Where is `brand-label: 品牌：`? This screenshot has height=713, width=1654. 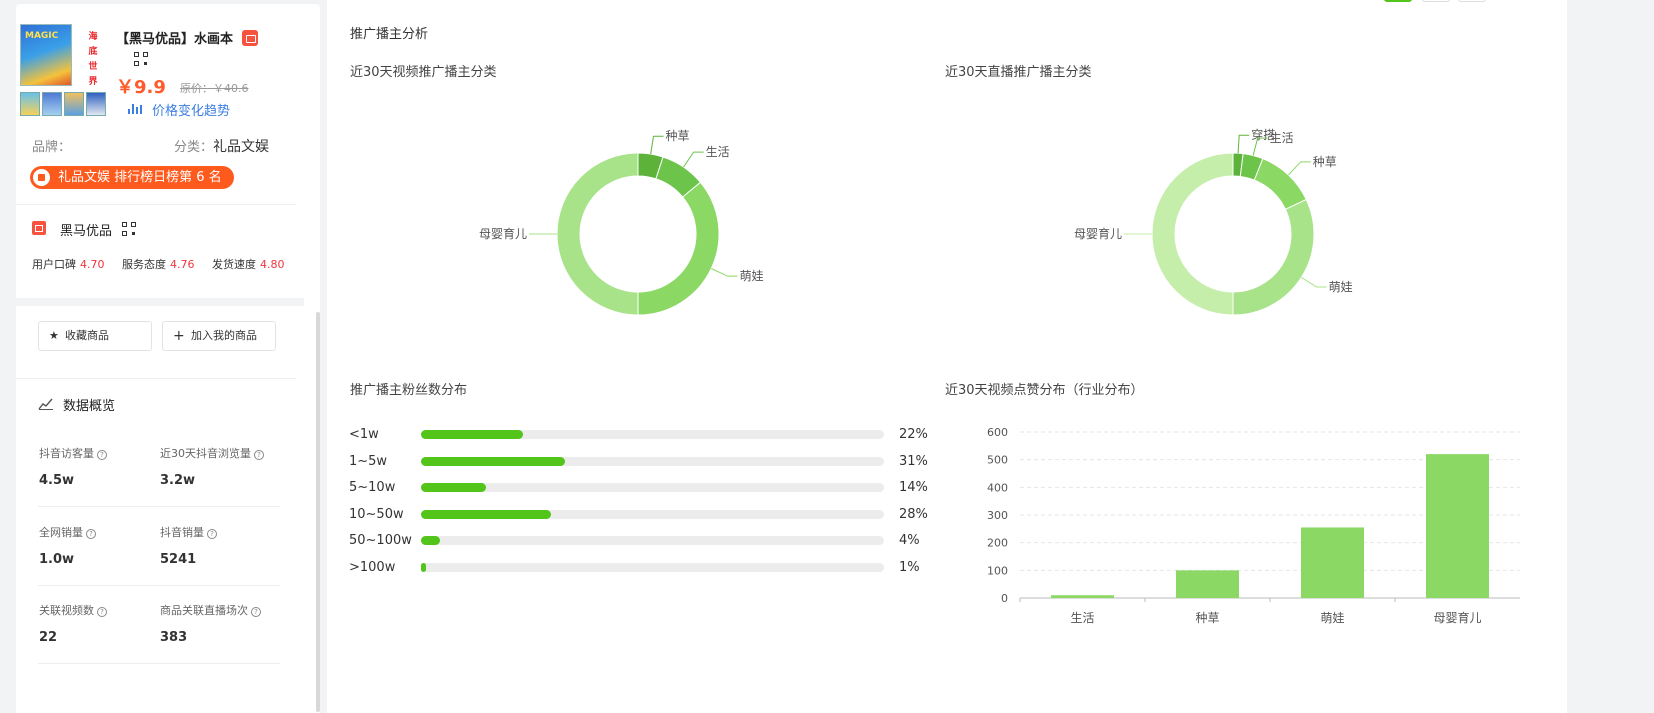 brand-label: 品牌： is located at coordinates (52, 147).